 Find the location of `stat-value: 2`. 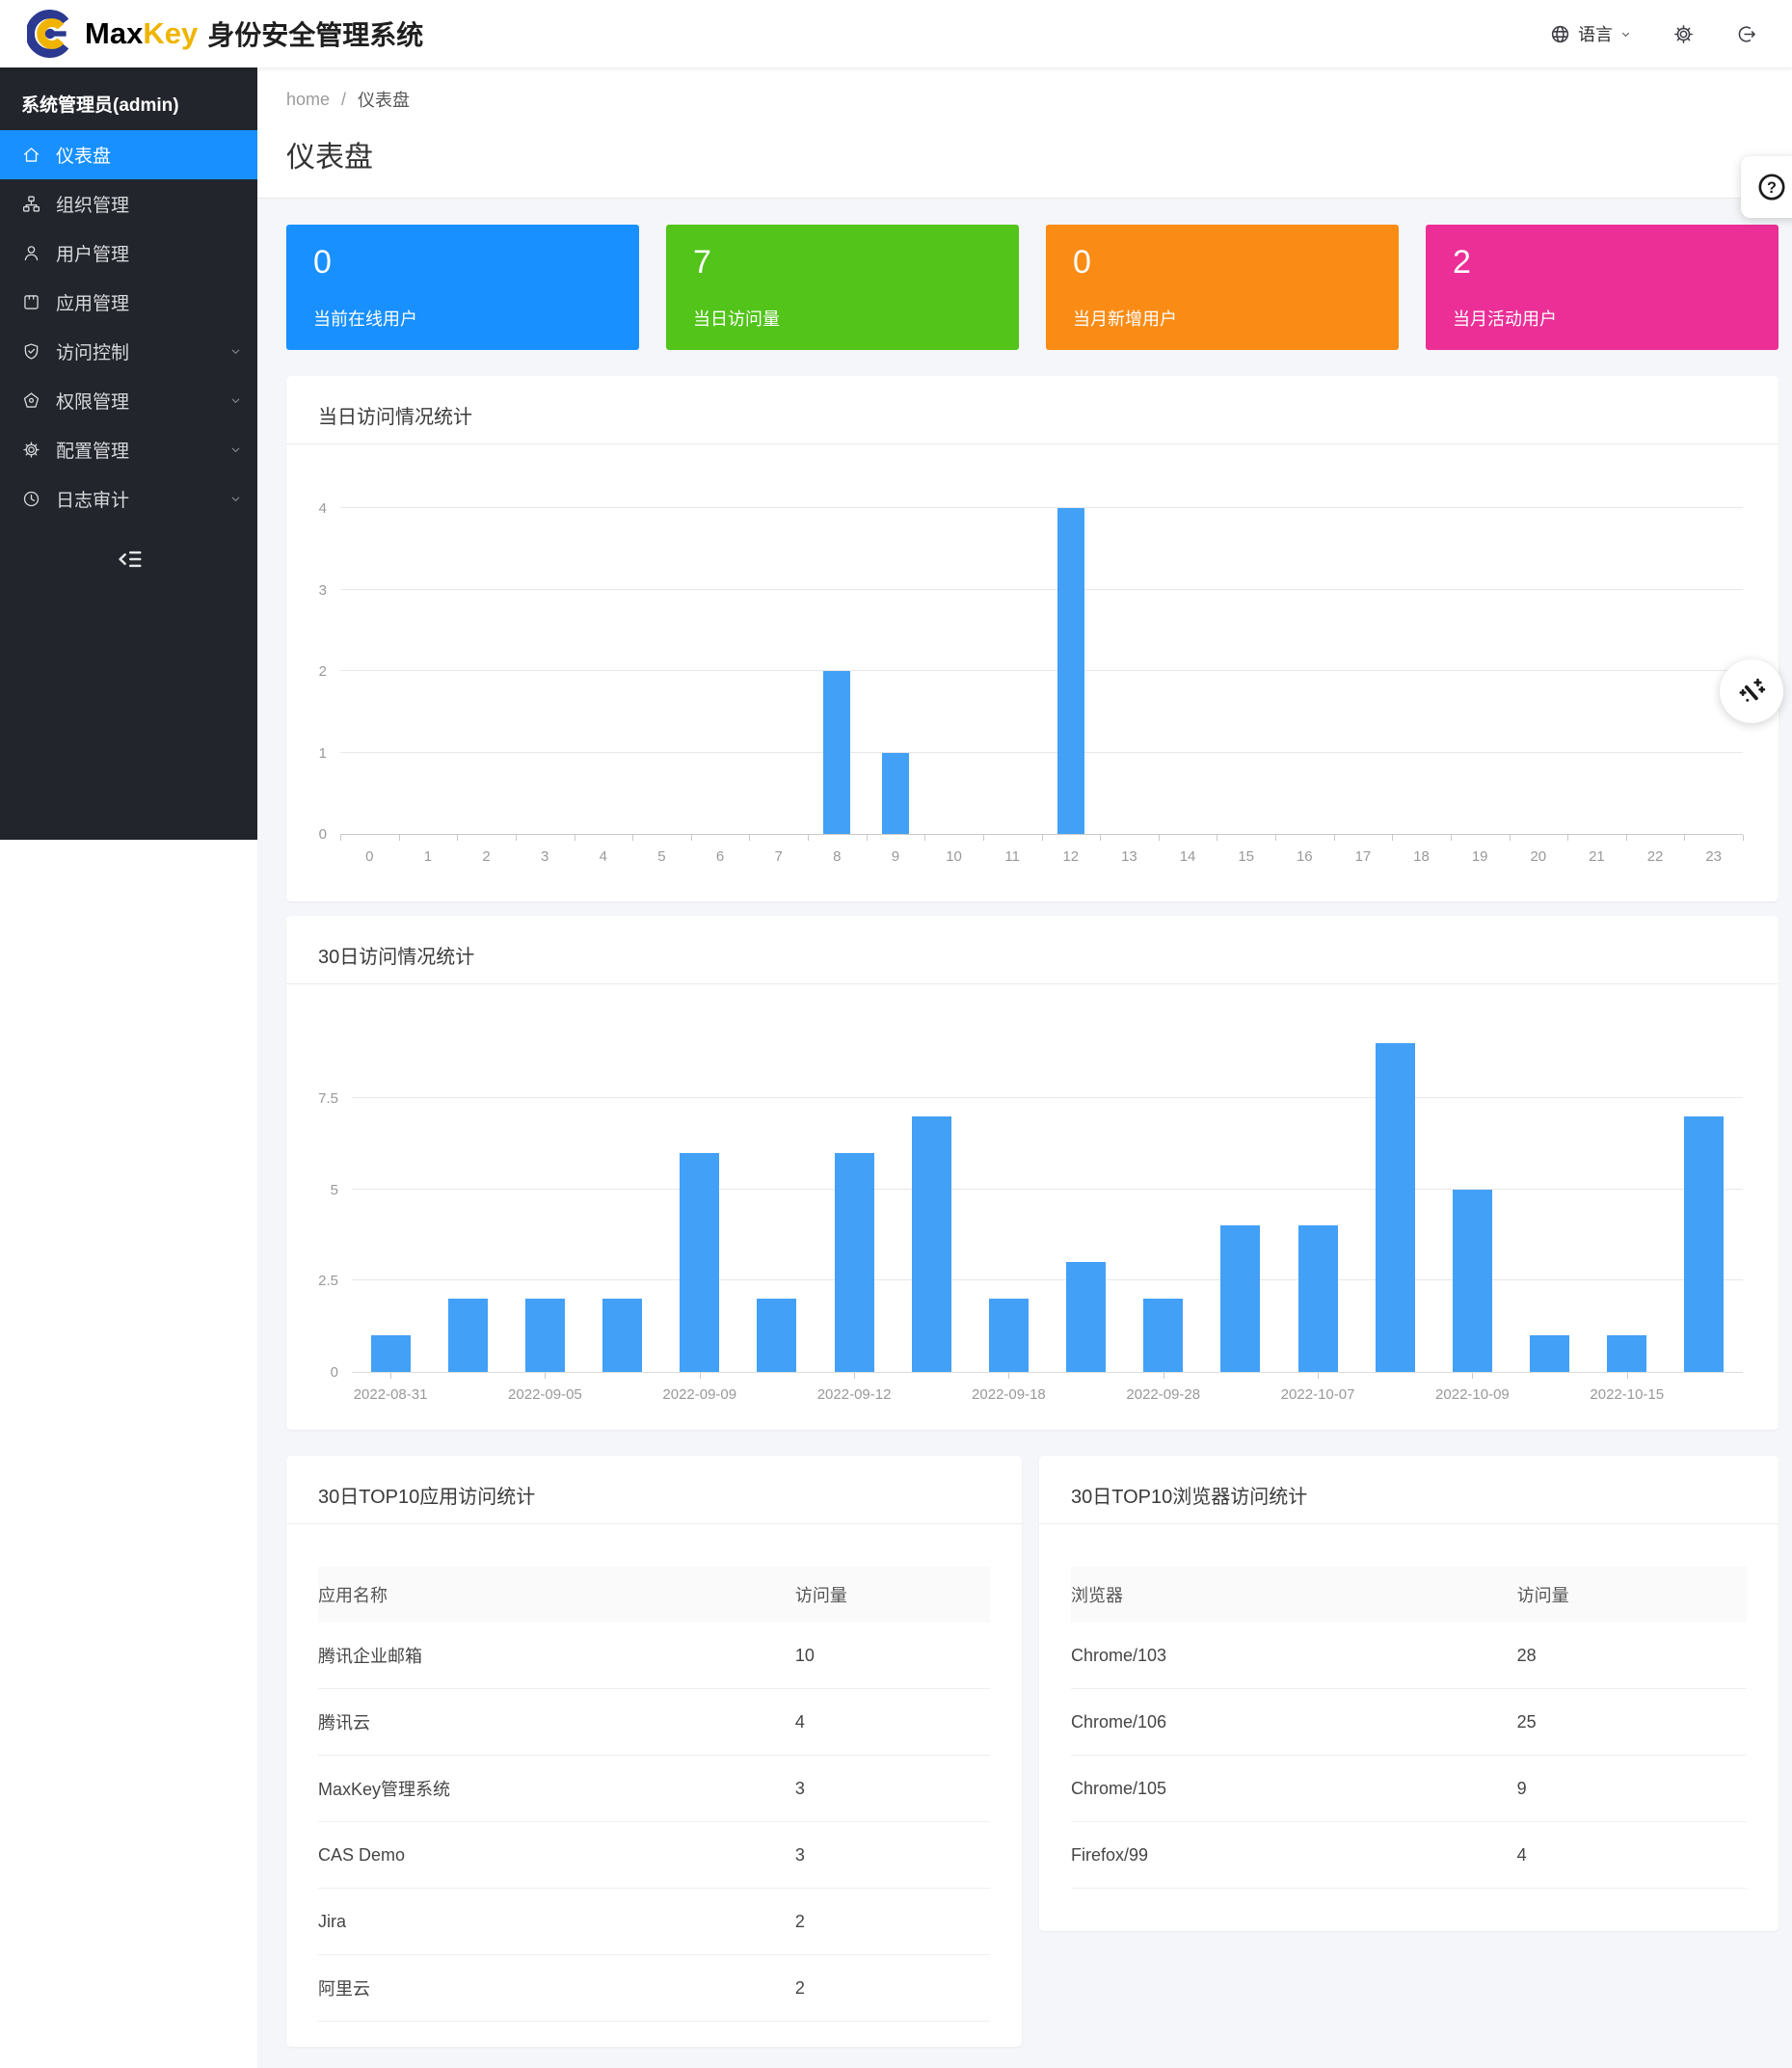

stat-value: 2 is located at coordinates (1462, 262).